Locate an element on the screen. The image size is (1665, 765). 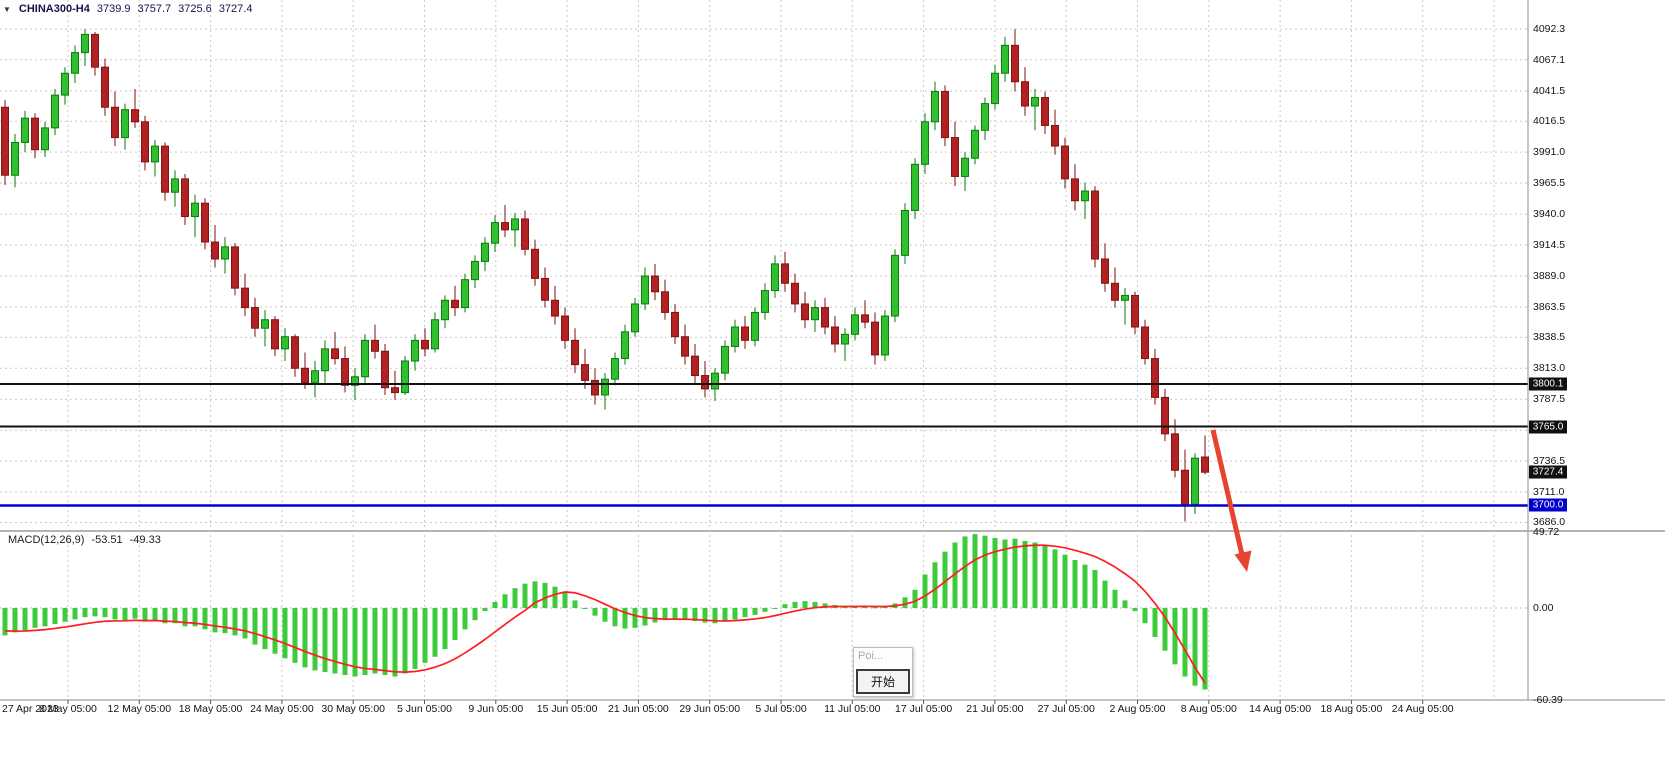
popup-dialog: Poi... 开始 is located at coordinates (883, 672).